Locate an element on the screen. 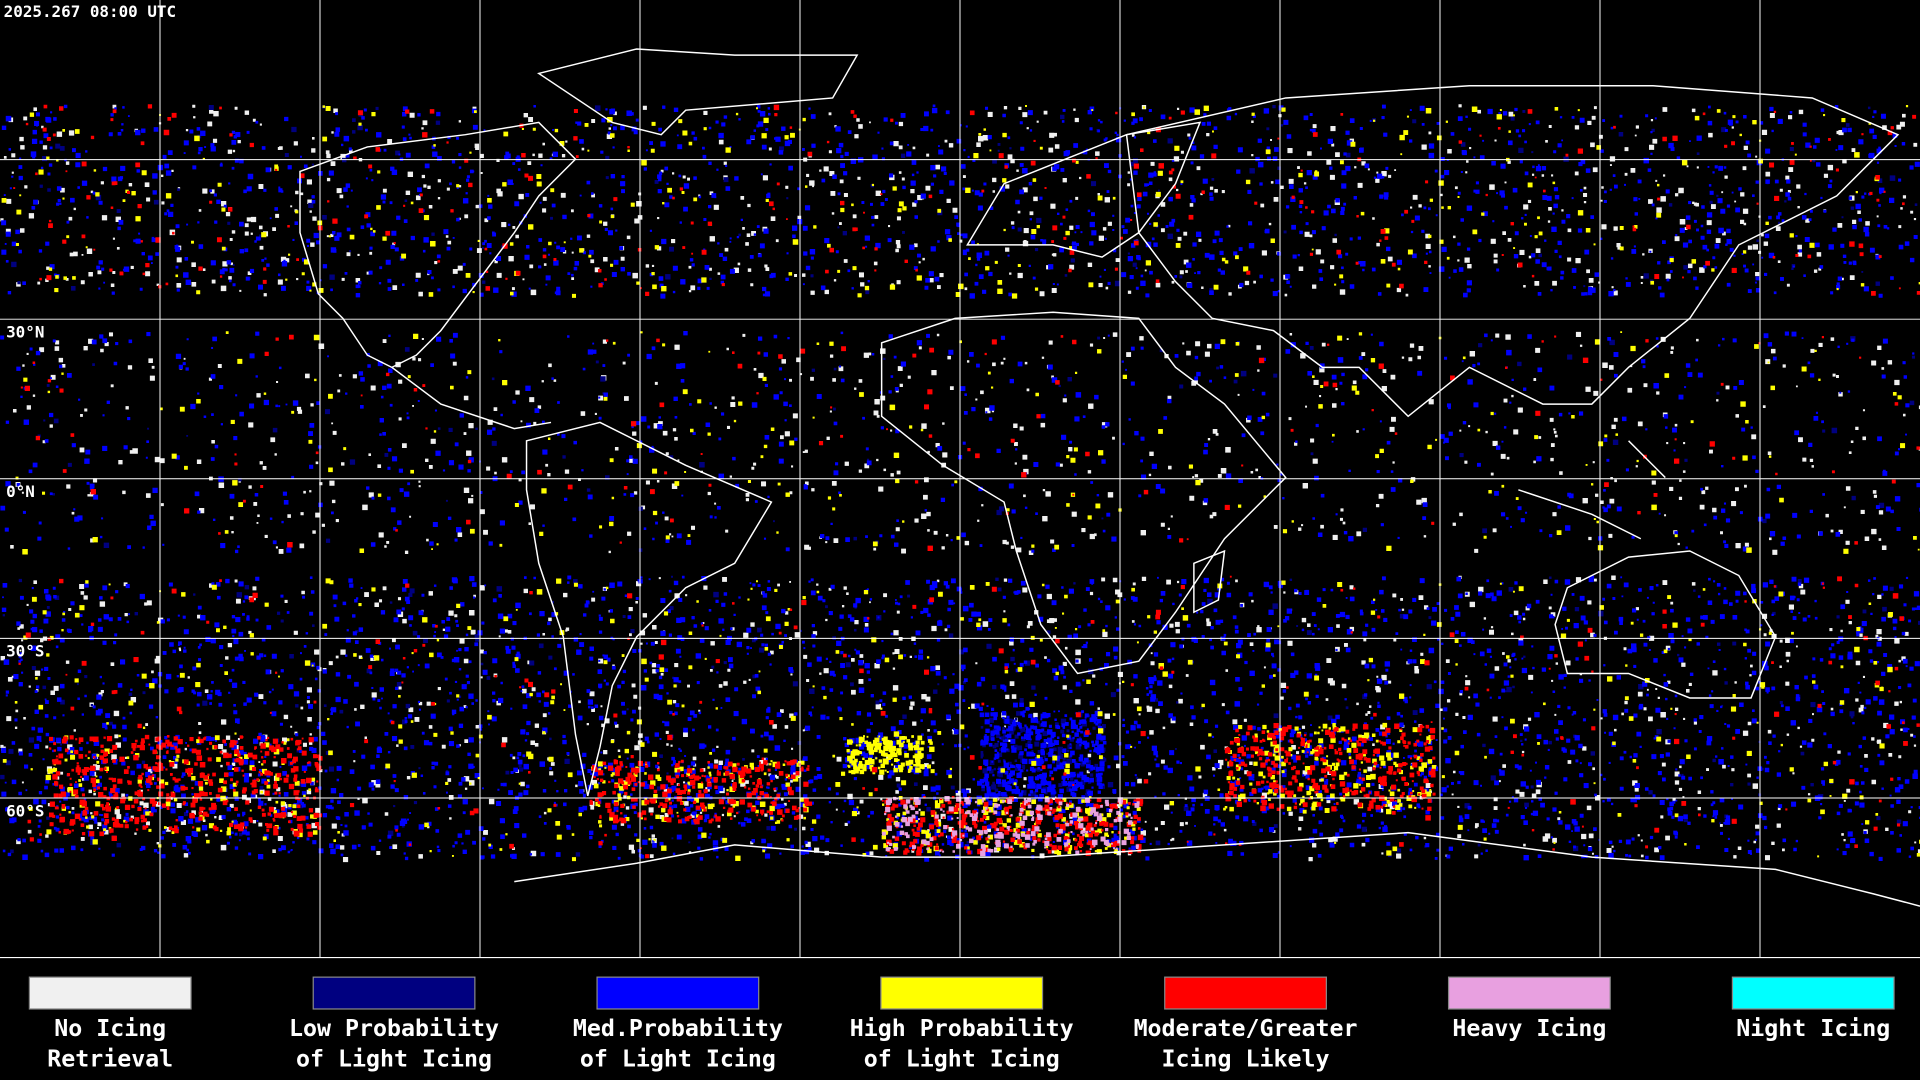 This screenshot has width=1920, height=1080. legend-label: Moderate/Greater is located at coordinates (1246, 1028).